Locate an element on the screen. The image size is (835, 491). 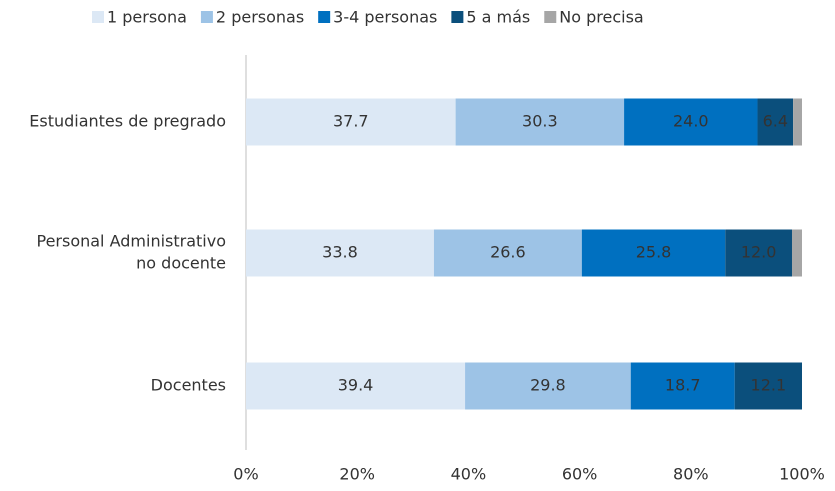
data-label: 6.4 is located at coordinates (775, 121).